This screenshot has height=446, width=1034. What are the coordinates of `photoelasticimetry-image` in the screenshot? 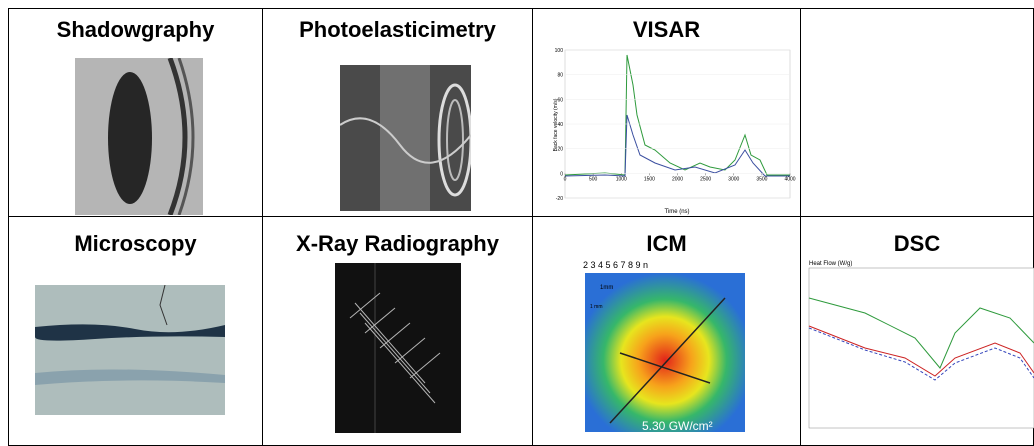 It's located at (405, 138).